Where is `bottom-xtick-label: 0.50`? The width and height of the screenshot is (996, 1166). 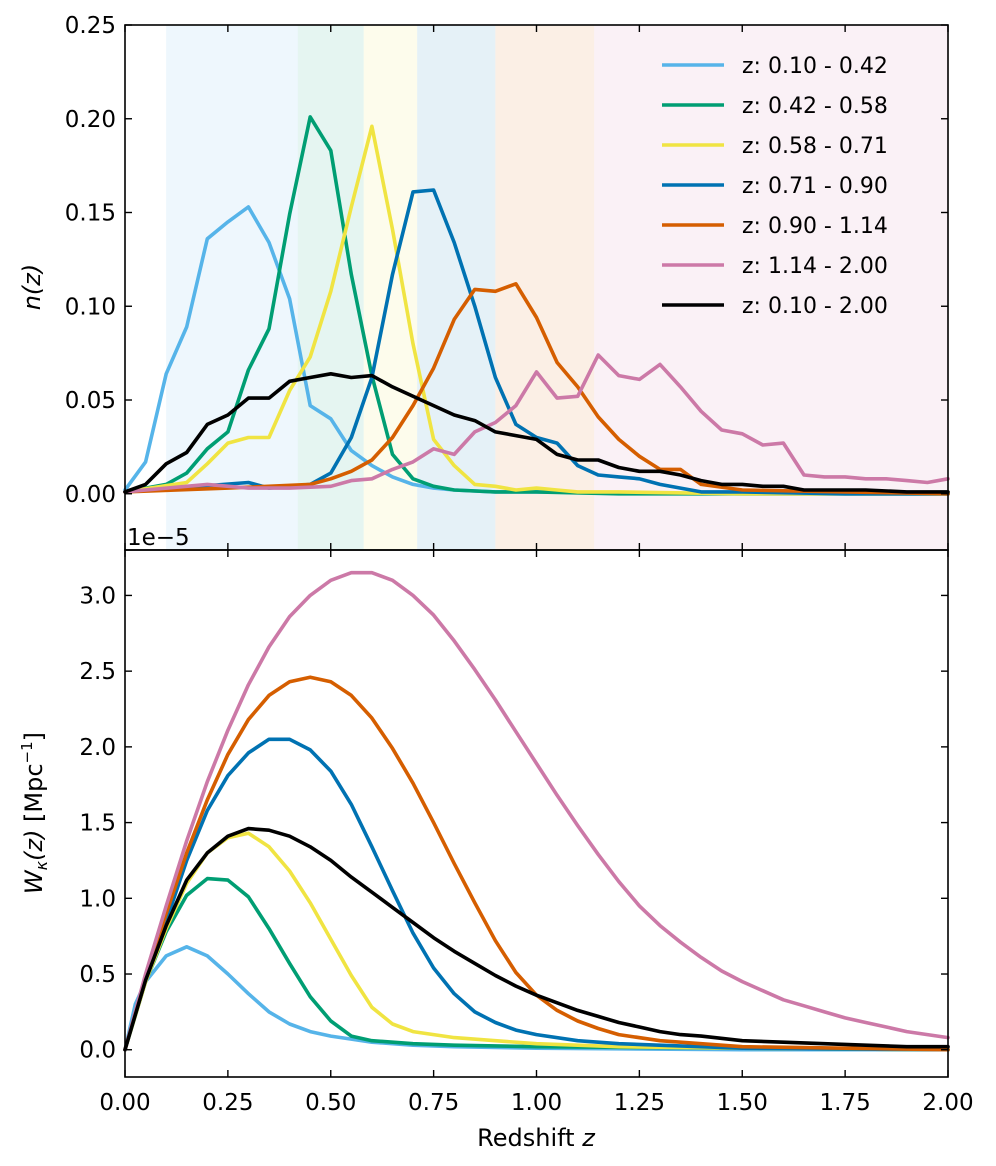 bottom-xtick-label: 0.50 is located at coordinates (330, 1103).